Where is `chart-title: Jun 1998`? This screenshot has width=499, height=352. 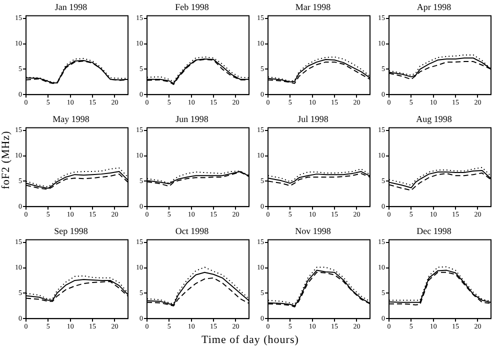 chart-title: Jun 1998 is located at coordinates (192, 119).